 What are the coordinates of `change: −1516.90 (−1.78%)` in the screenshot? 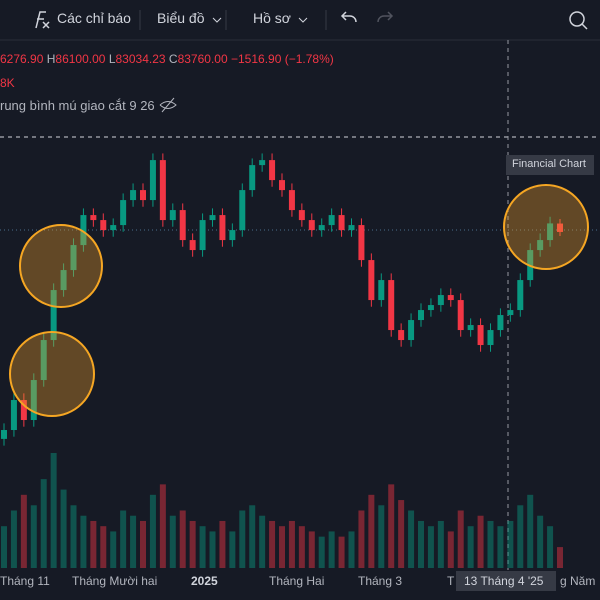 It's located at (282, 59).